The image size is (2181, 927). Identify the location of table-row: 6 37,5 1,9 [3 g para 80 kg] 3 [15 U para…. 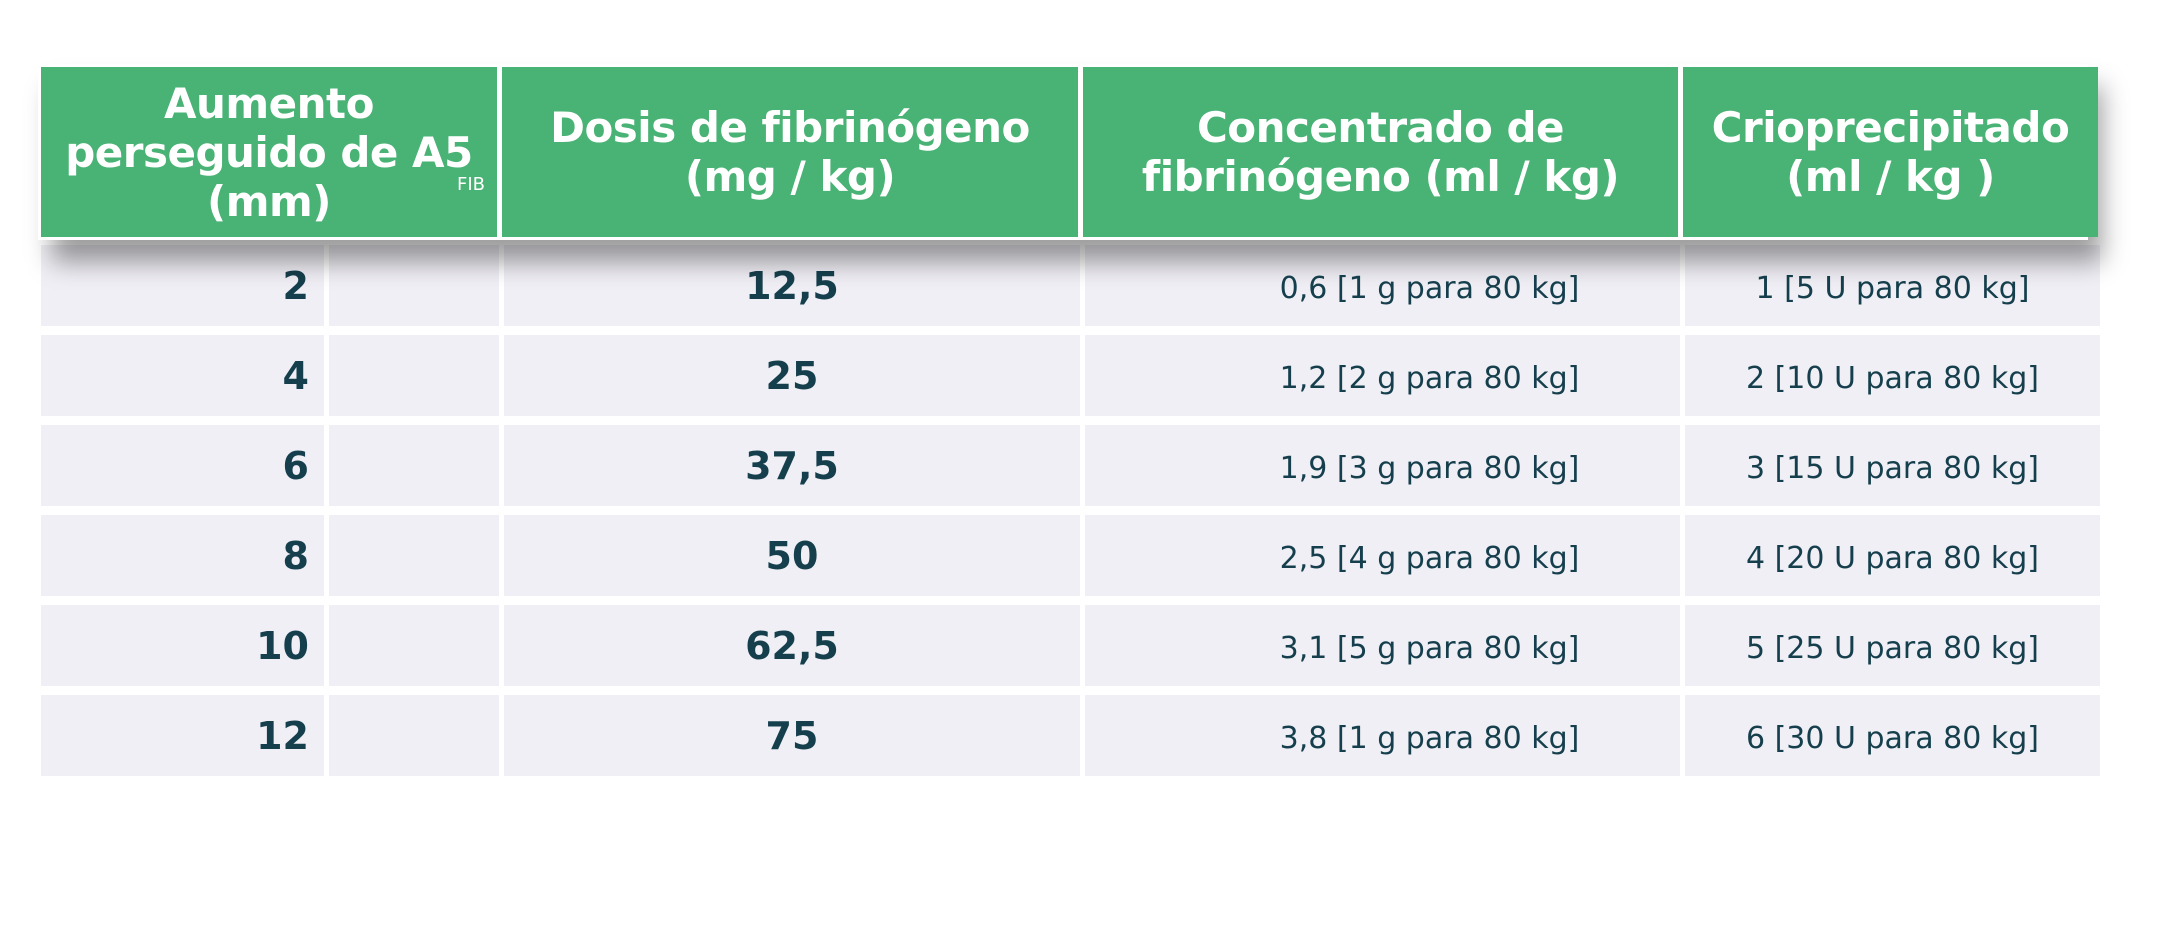
(1070, 465).